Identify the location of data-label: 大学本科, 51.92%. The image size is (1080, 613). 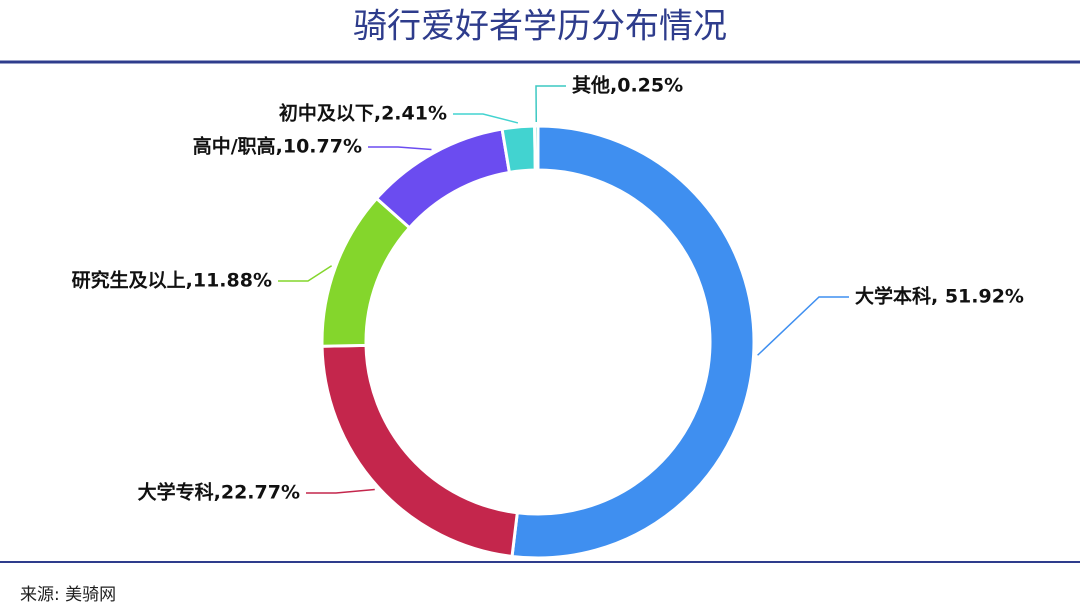
(939, 296).